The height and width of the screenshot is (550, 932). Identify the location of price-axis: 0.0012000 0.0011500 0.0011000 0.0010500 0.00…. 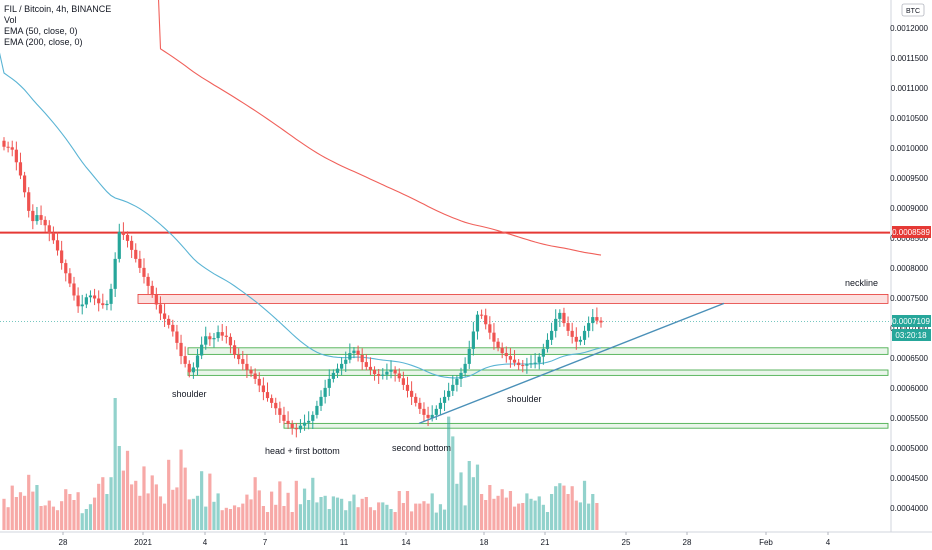
(909, 268).